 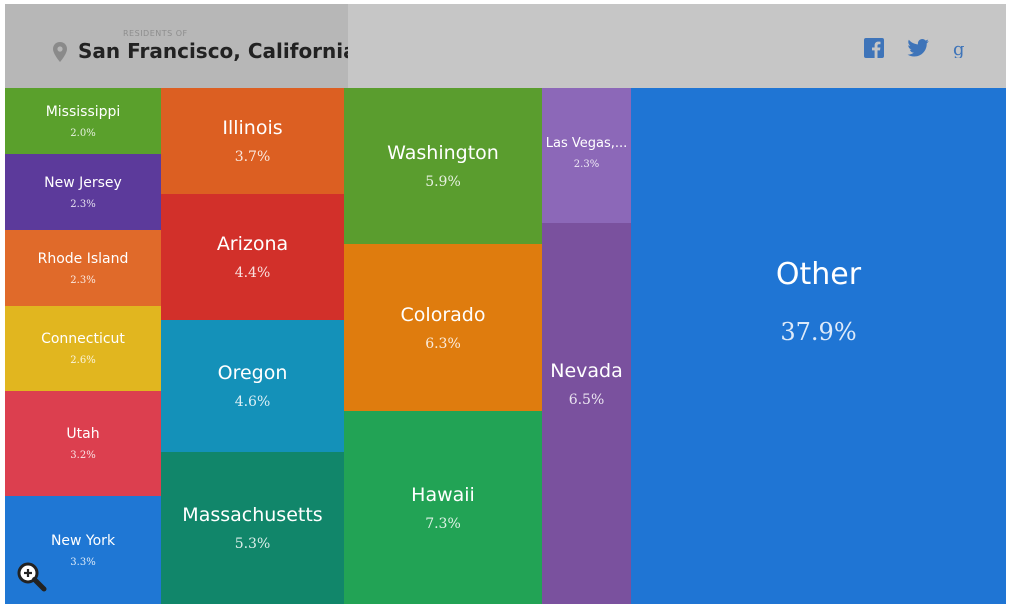 What do you see at coordinates (60, 52) in the screenshot?
I see `location-pin-icon` at bounding box center [60, 52].